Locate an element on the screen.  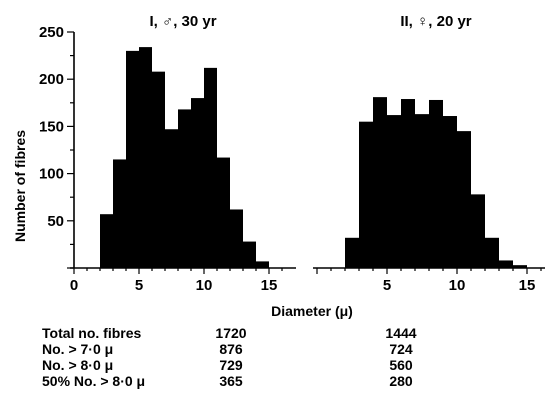
stat-label: 50% No. > 8·0 μ is located at coordinates (94, 381).